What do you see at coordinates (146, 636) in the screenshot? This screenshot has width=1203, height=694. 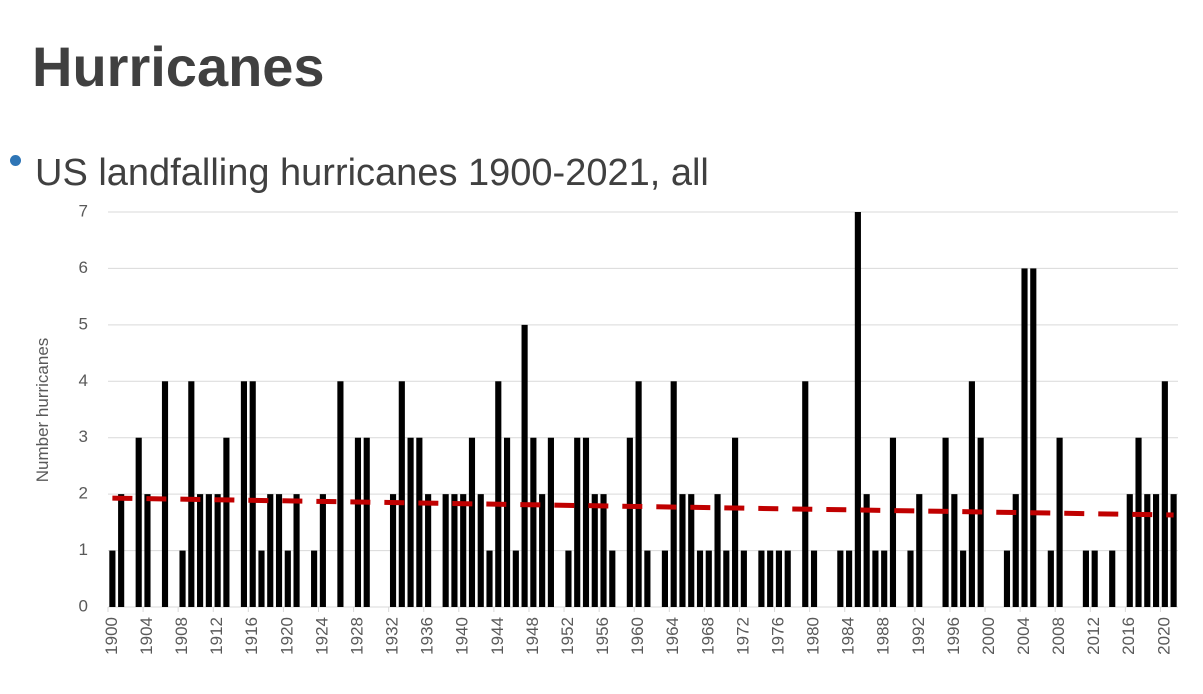 I see `x-tick-label: 1904` at bounding box center [146, 636].